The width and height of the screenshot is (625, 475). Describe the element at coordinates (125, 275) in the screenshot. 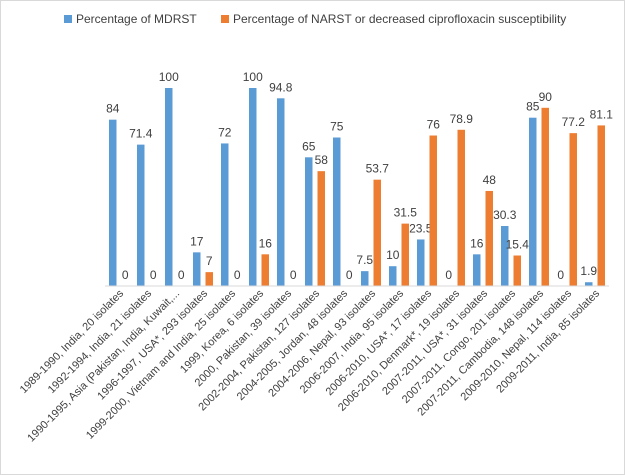

I see `narst-value-label-1: 0` at that location.